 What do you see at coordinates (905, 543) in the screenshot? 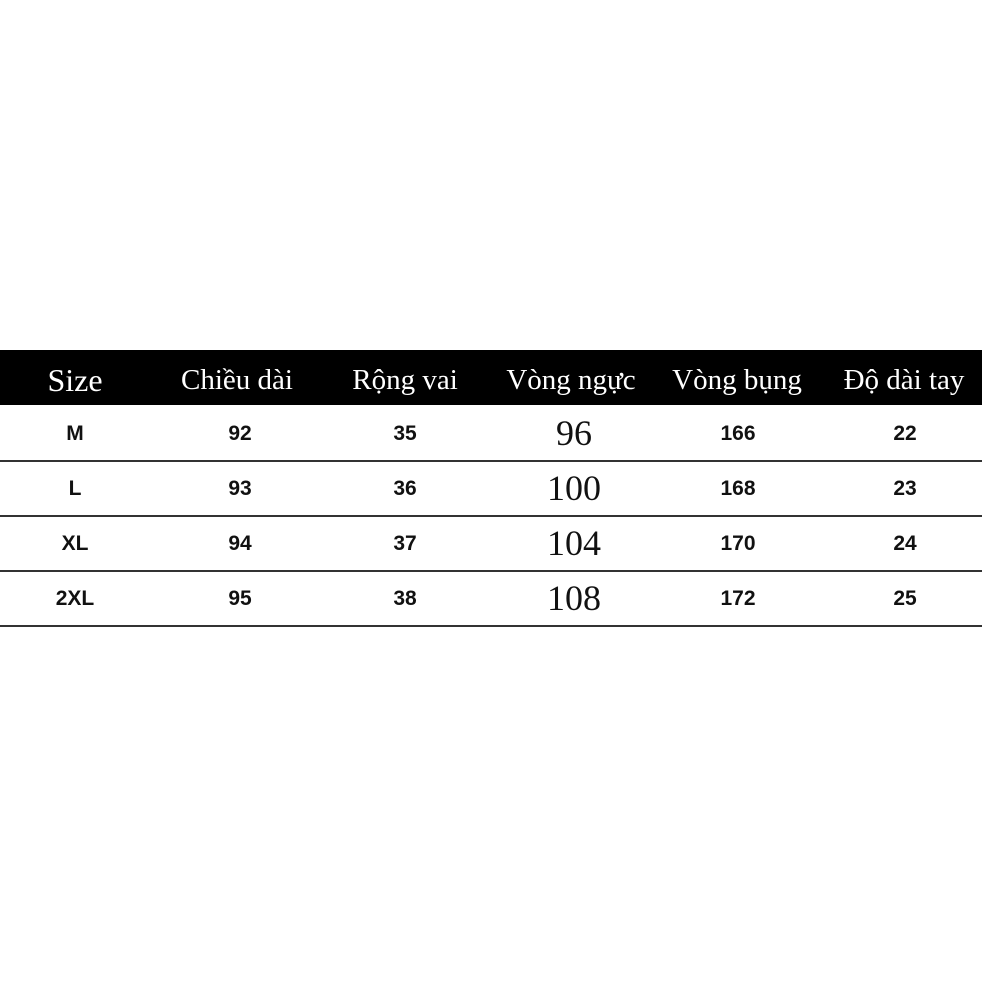
I see `cell-sleeve: 24` at bounding box center [905, 543].